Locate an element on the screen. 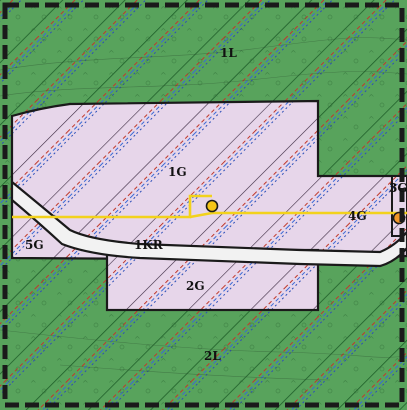 The height and width of the screenshot is (410, 407). zone-label-4G: 4G is located at coordinates (357, 216).